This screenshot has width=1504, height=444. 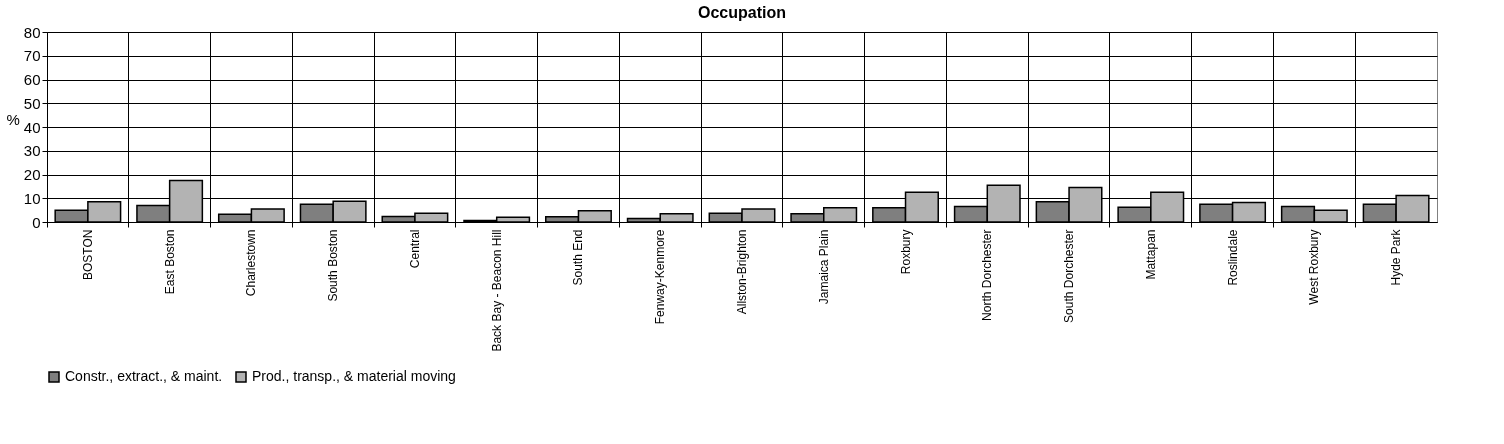 What do you see at coordinates (496, 290) in the screenshot?
I see `x-tick-label: Back Bay - Beacon Hill` at bounding box center [496, 290].